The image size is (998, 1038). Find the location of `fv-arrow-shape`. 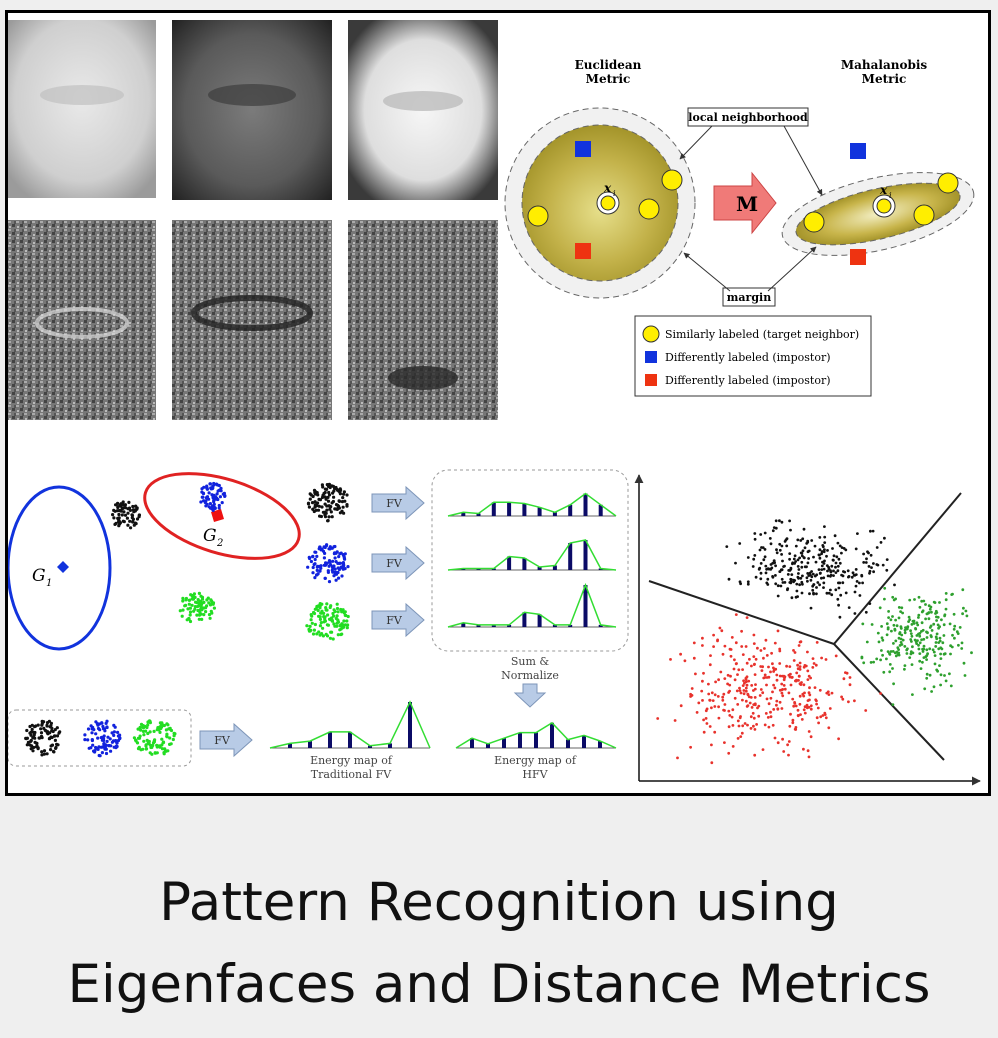

fv-arrow-shape is located at coordinates (398, 620).